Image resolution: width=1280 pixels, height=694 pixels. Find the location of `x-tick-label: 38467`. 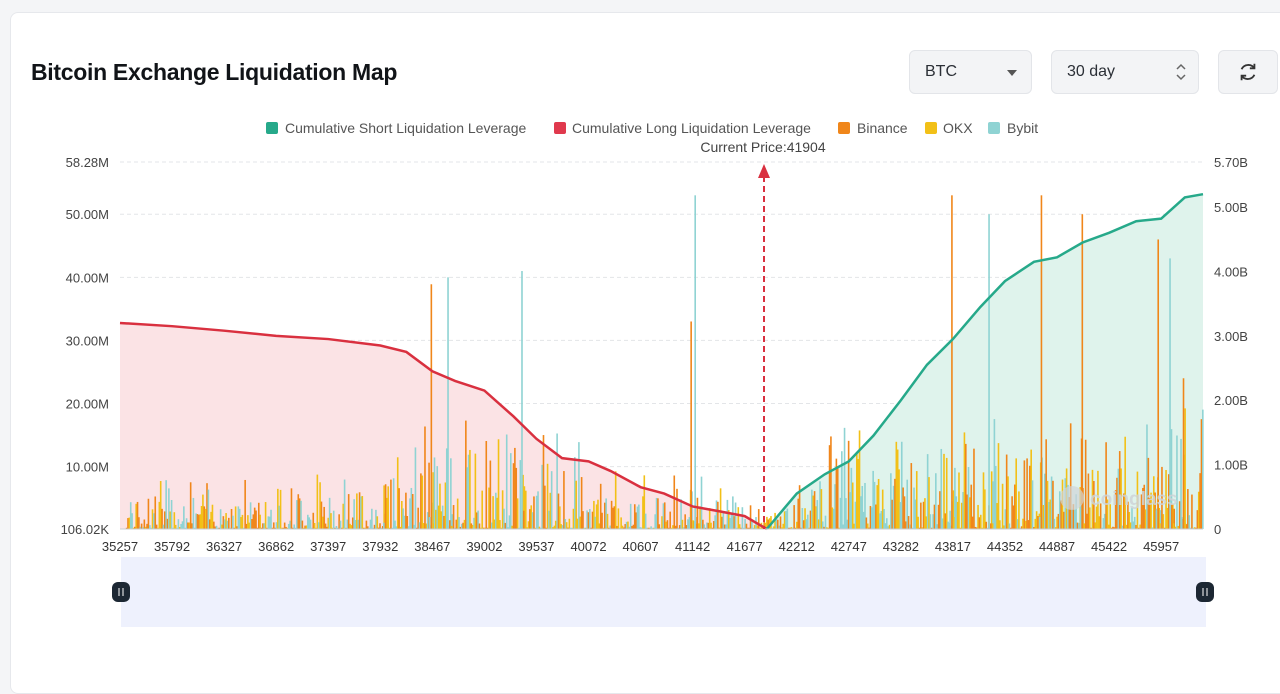

x-tick-label: 38467 is located at coordinates (432, 546).